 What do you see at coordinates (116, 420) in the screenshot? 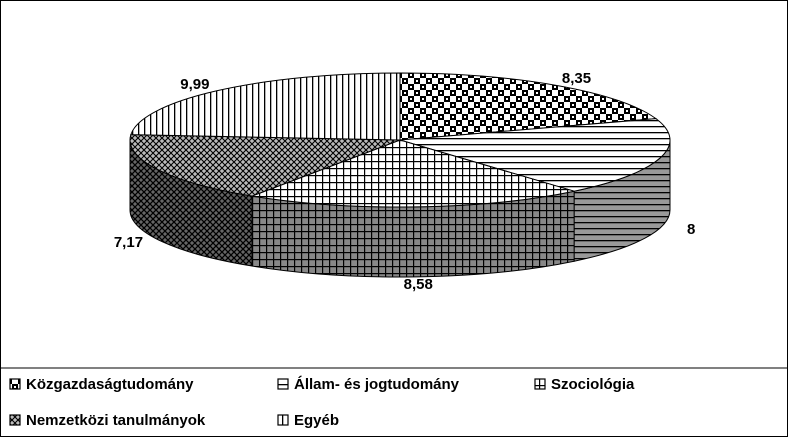
I see `legend-label: Nemzetközi tanulmányok` at bounding box center [116, 420].